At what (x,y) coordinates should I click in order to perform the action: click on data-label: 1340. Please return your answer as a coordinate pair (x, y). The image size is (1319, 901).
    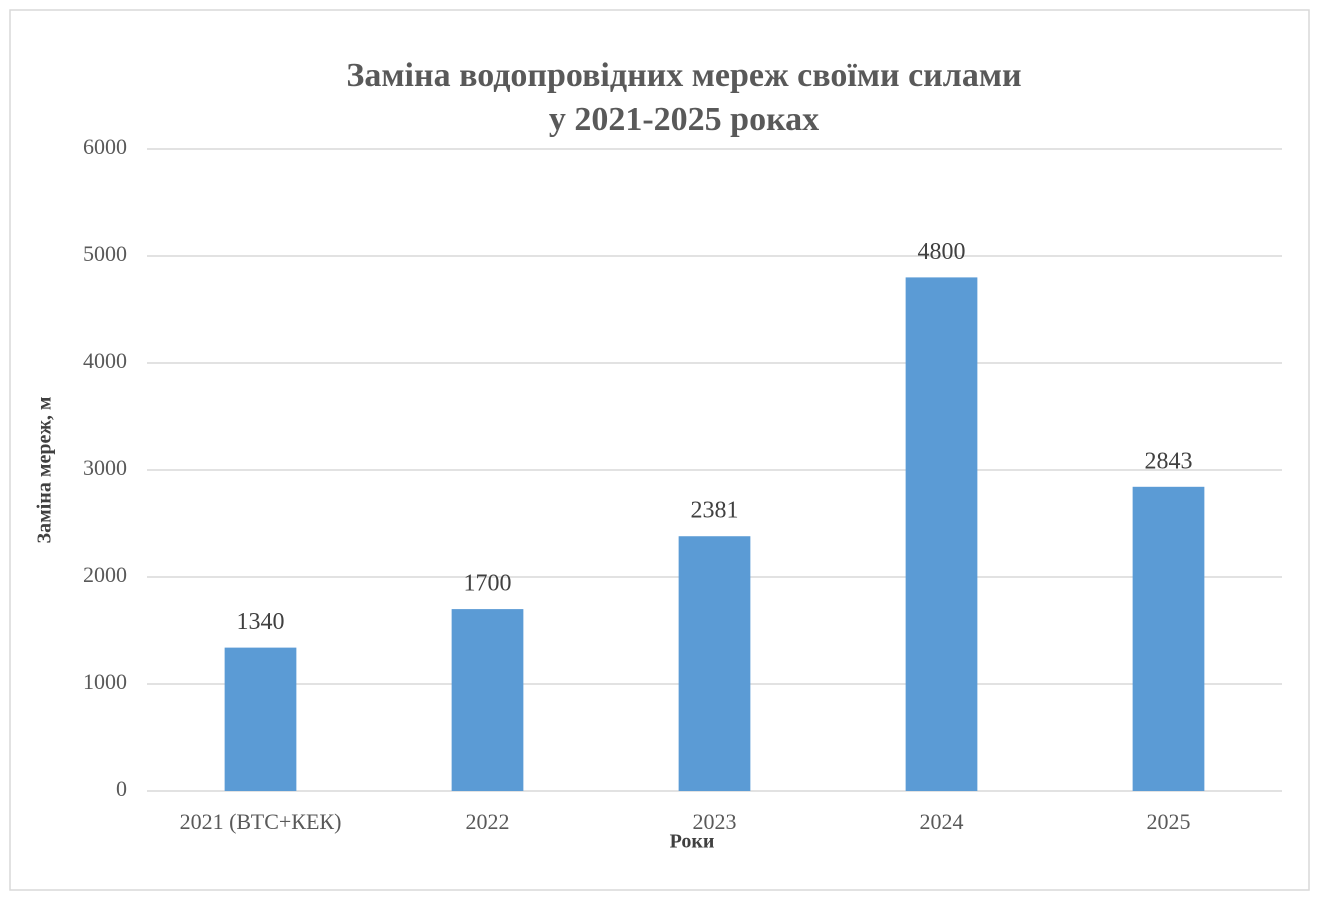
    Looking at the image, I should click on (261, 622).